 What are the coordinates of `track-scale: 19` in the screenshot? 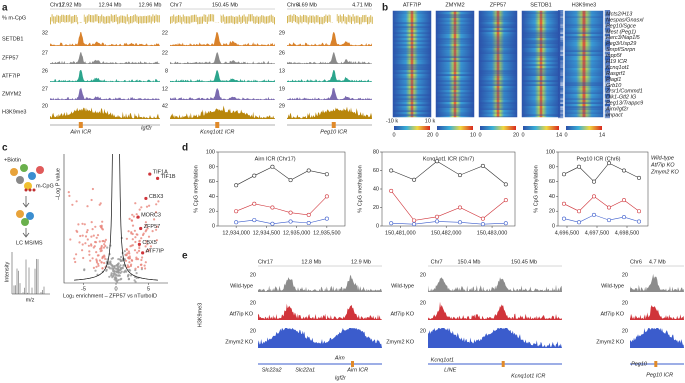 It's located at (282, 89).